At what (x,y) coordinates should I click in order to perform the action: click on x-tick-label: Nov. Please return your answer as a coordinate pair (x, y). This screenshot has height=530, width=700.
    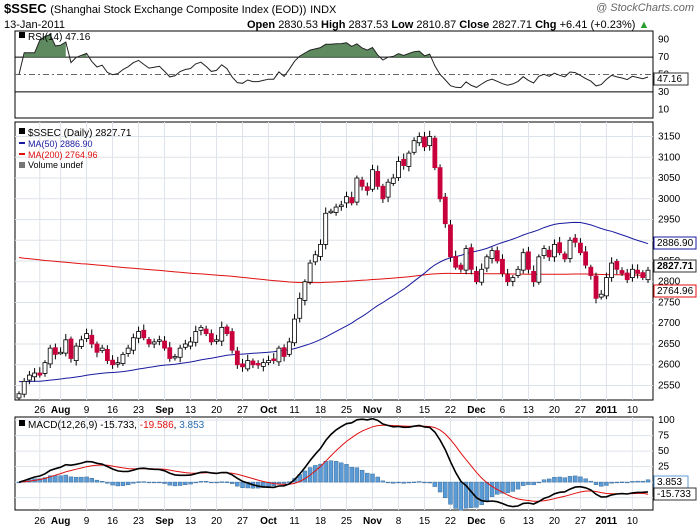
    Looking at the image, I should click on (372, 521).